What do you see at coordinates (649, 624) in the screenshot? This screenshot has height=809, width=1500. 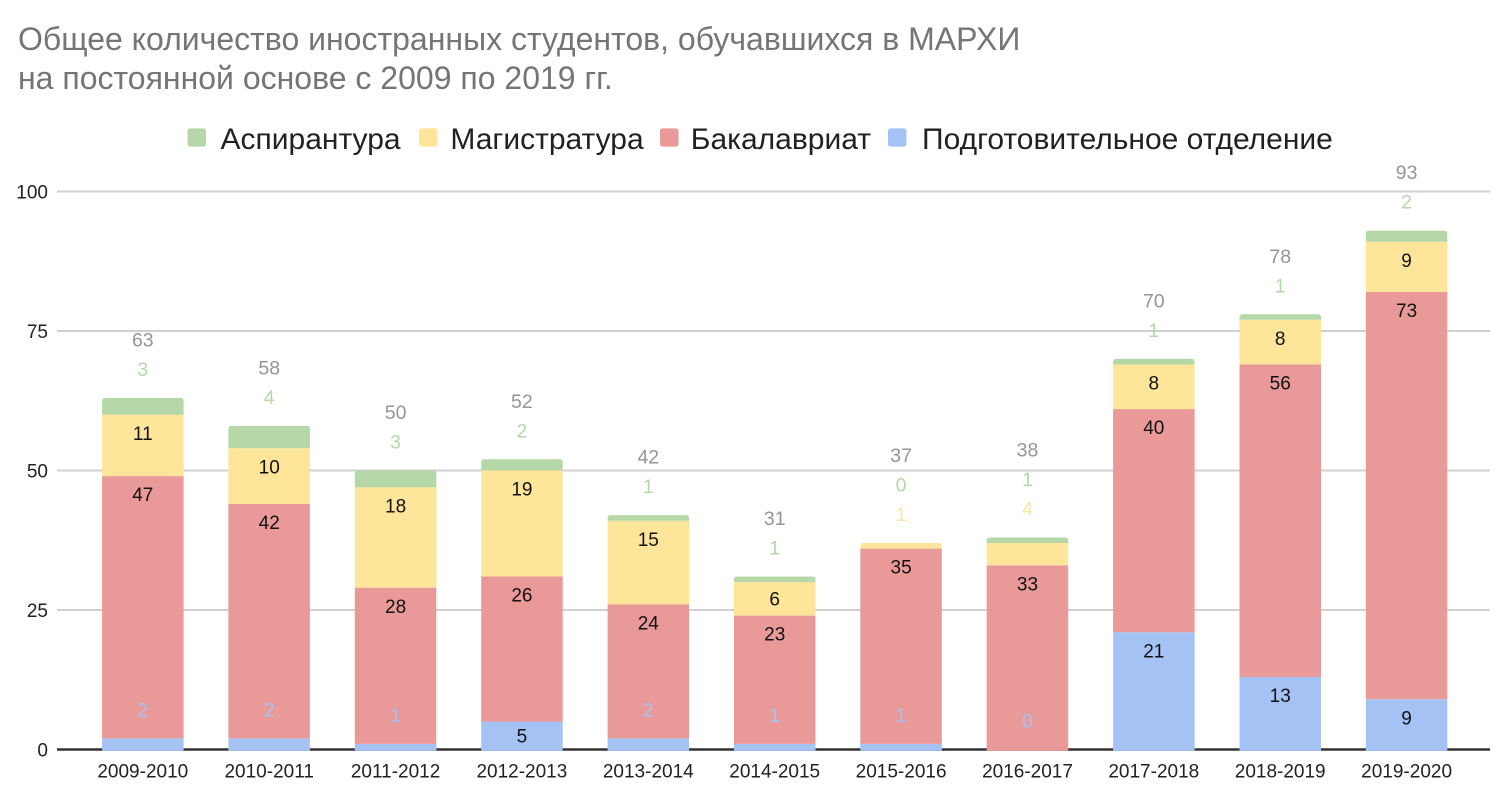 I see `svg-text: 24` at bounding box center [649, 624].